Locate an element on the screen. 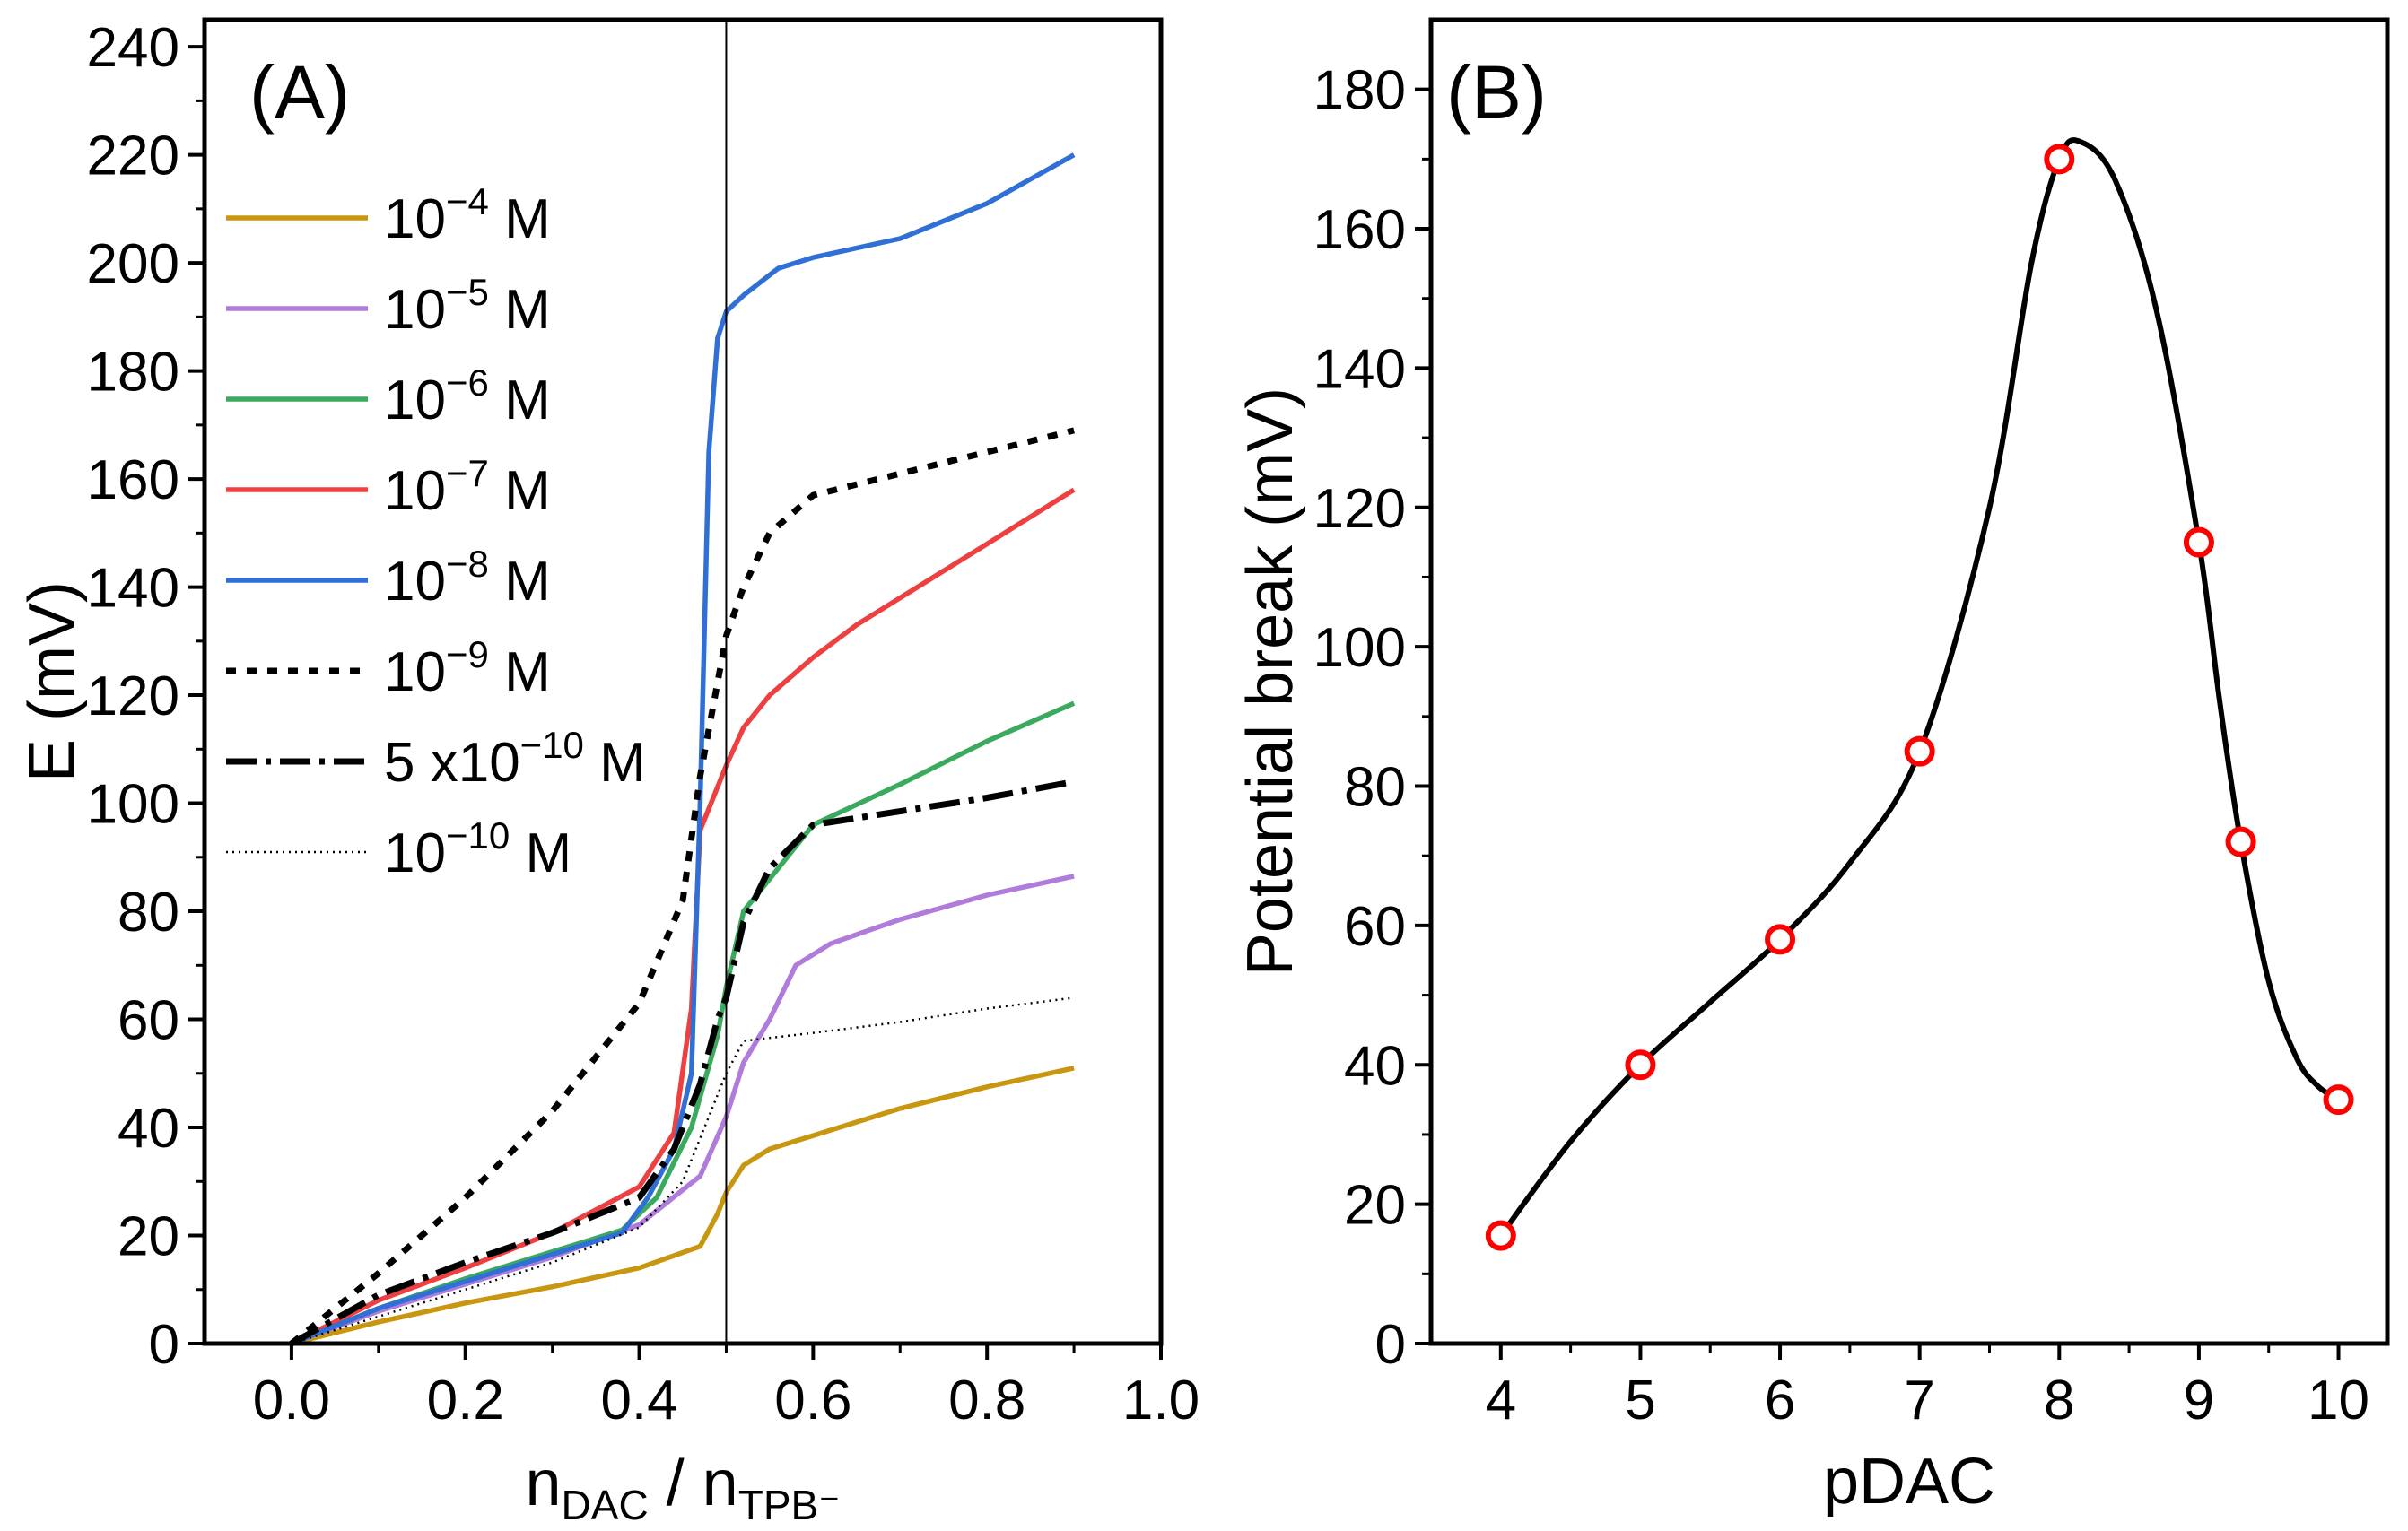  x-tick-label: 0.8 is located at coordinates (986, 1400).